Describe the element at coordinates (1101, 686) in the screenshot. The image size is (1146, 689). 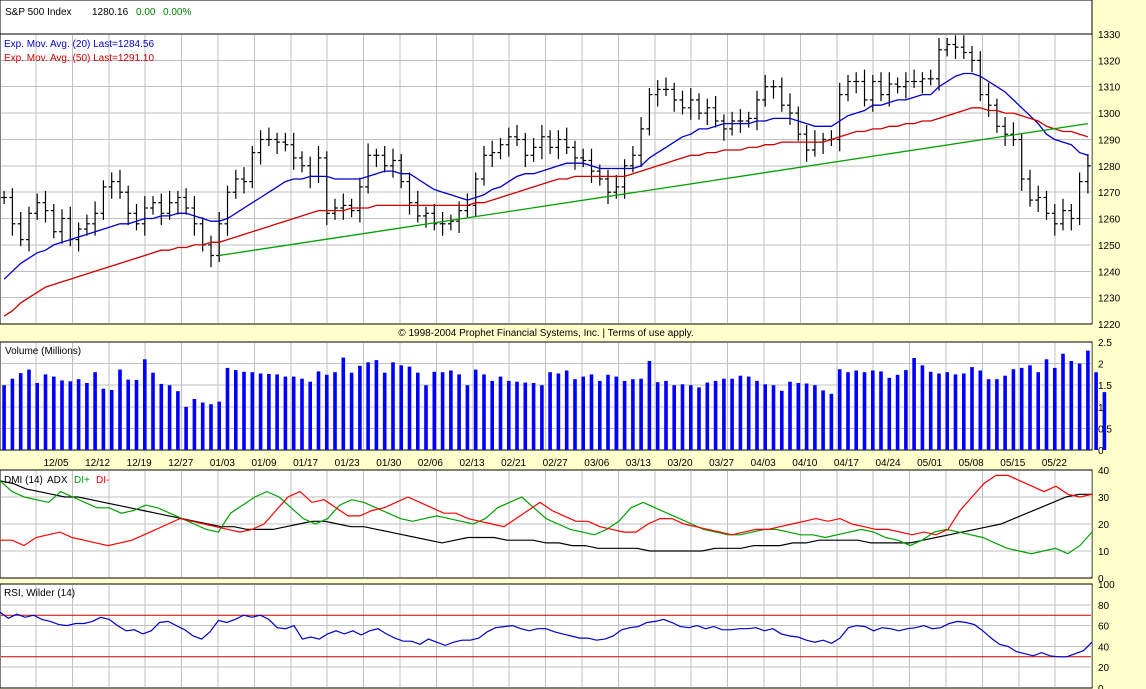
I see `y-tick-label: 0` at that location.